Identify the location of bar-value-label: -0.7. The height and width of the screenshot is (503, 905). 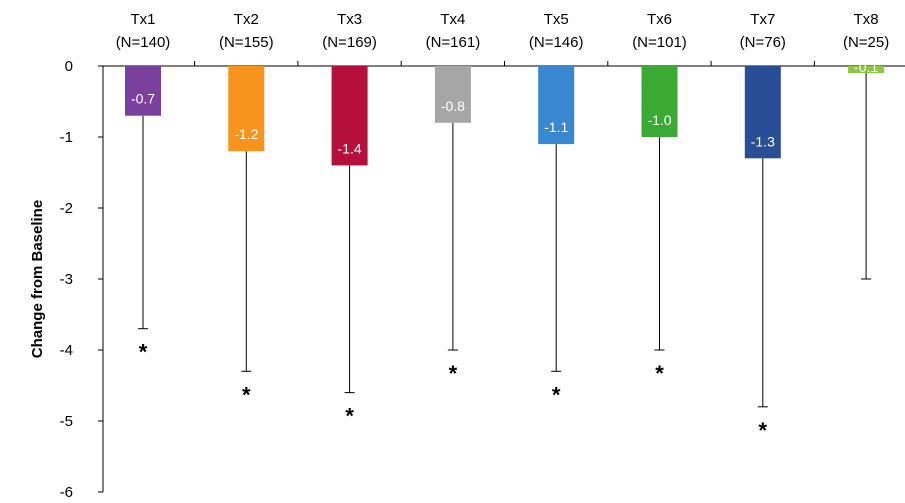
(143, 99).